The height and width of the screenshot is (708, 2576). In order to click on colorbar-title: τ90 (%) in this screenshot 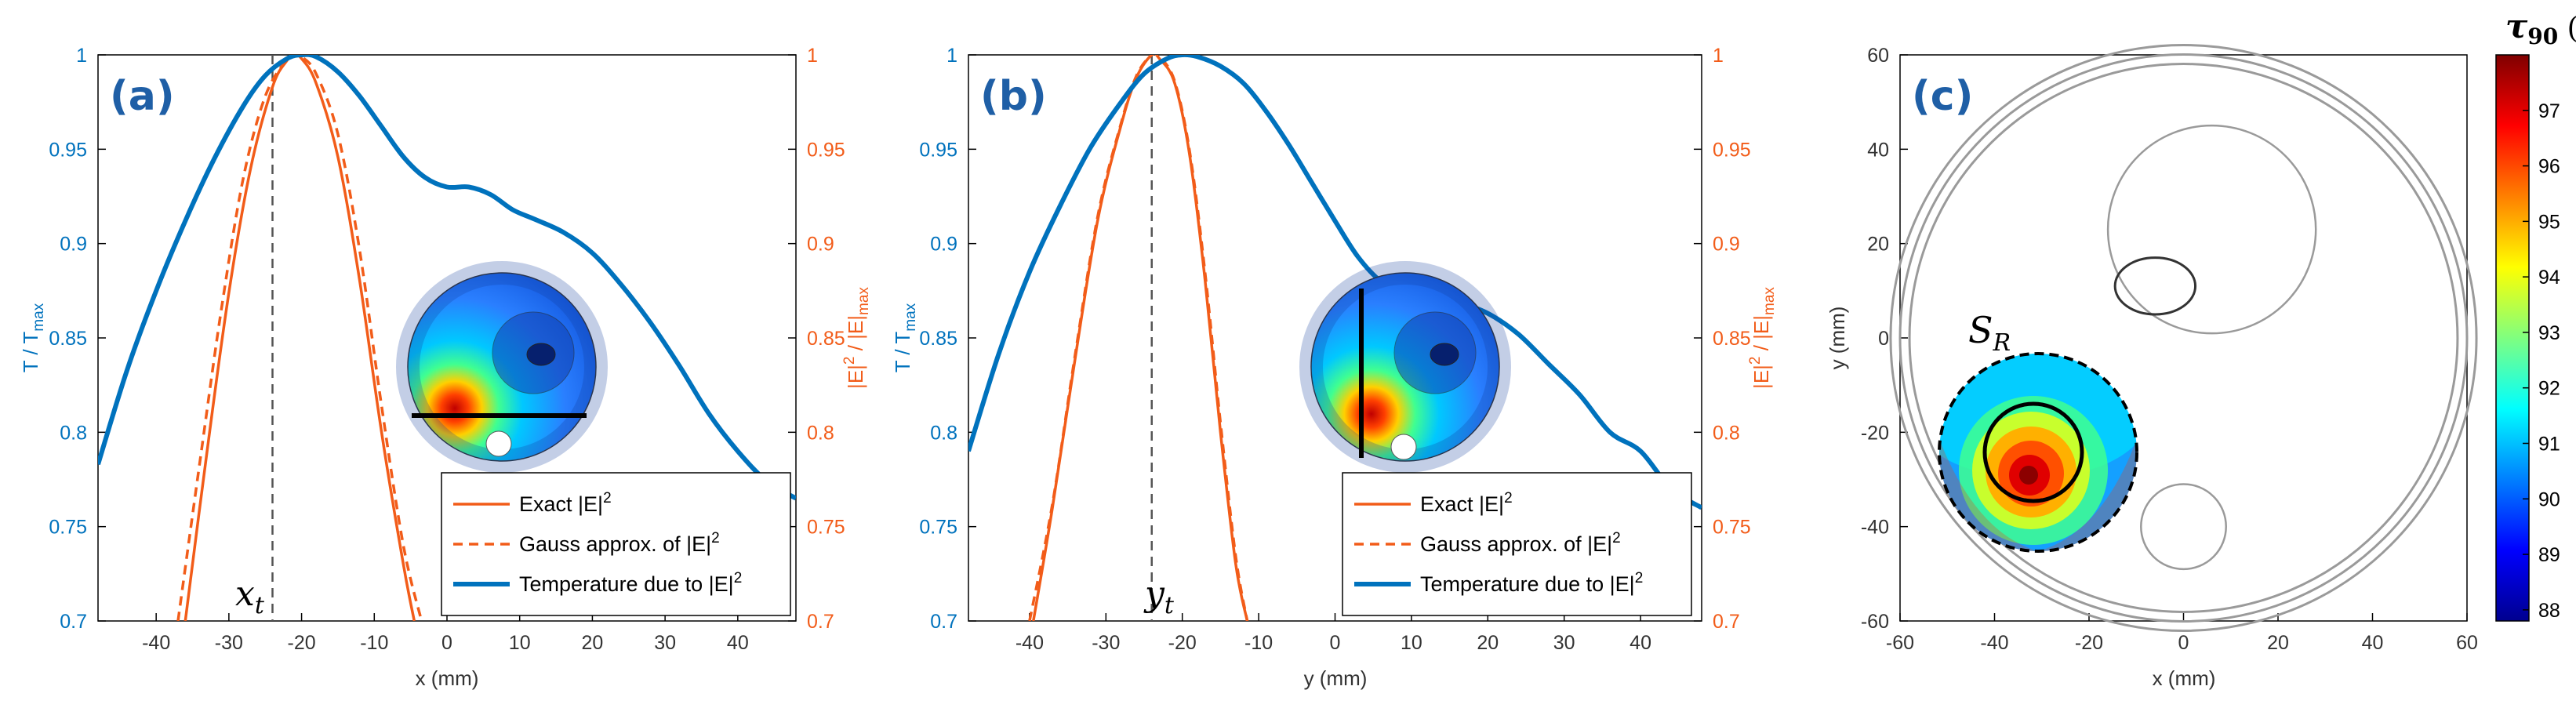, I will do `click(2540, 28)`.